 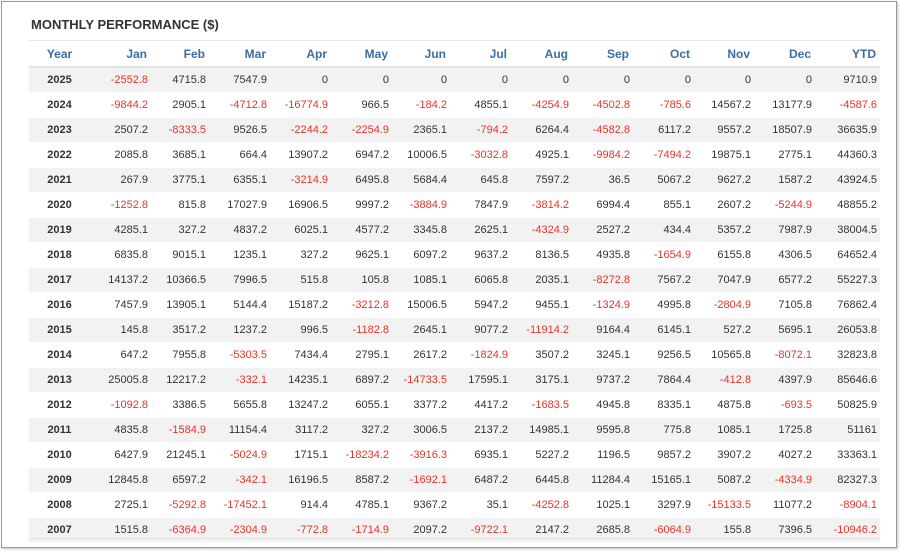 I want to click on value-cell-sep: 9164.4, so click(x=602, y=330).